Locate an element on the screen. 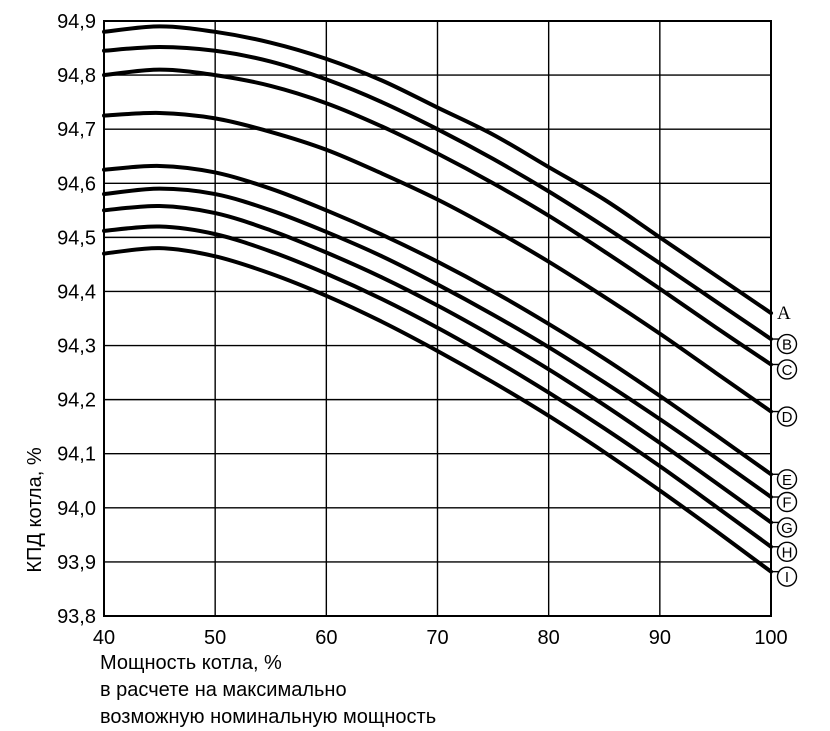  marker-h: H is located at coordinates (784, 551).